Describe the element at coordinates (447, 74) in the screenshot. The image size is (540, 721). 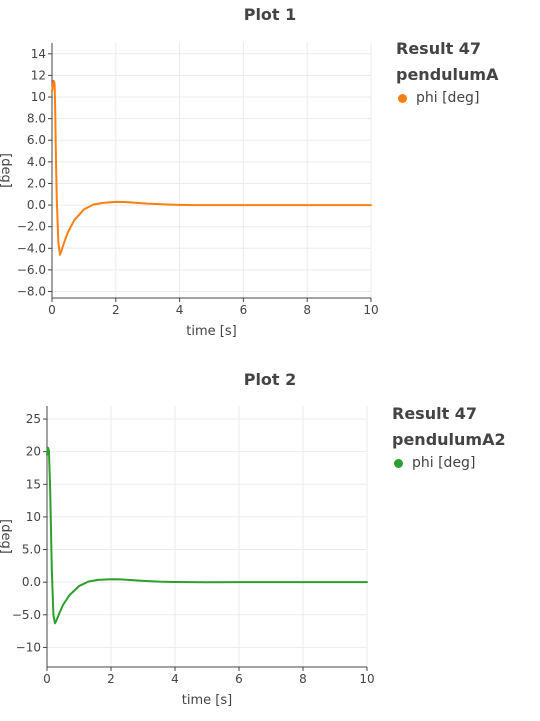
I see `legend-title-line-2: pendulumA` at that location.